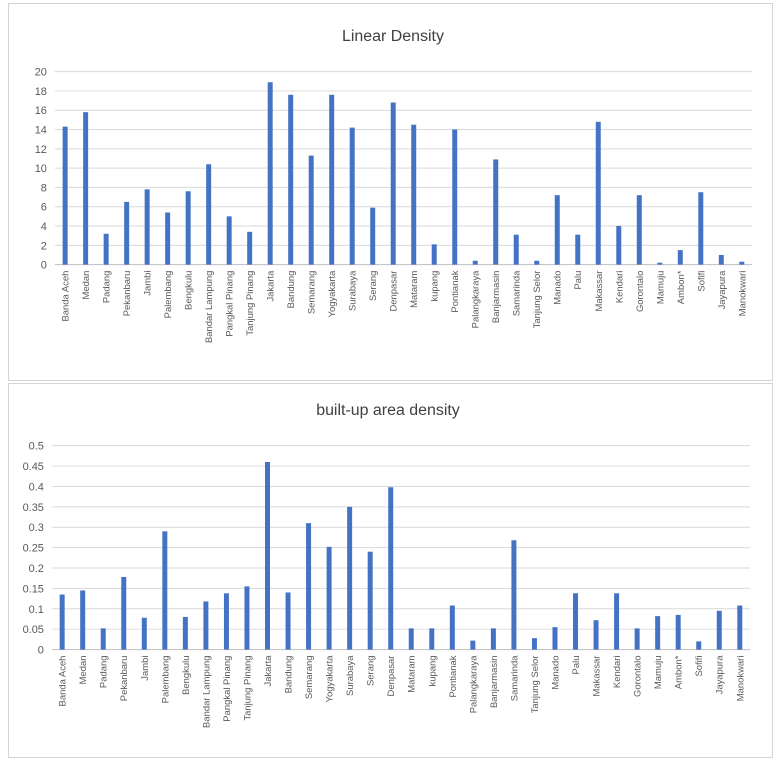 The height and width of the screenshot is (765, 779). I want to click on x-tick-label: Ambon*, so click(681, 287).